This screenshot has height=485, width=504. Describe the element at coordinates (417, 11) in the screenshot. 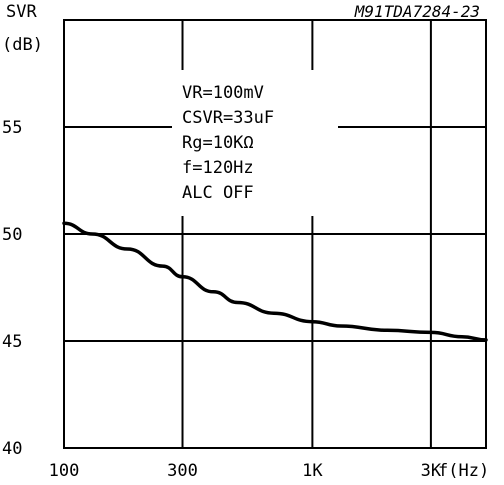

I see `figure-code: M91TDA7284-23` at that location.